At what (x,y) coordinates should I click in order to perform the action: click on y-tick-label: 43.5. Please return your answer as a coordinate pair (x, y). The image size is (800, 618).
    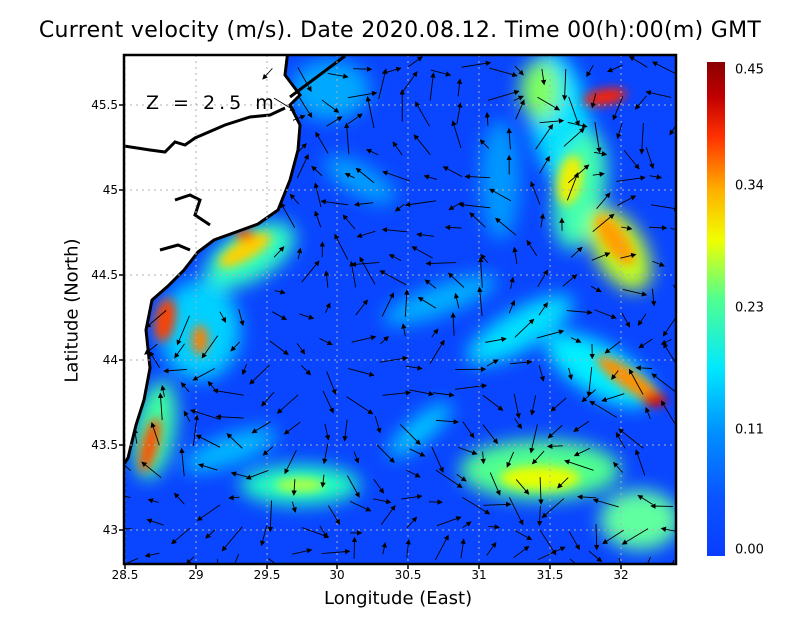
    Looking at the image, I should click on (104, 445).